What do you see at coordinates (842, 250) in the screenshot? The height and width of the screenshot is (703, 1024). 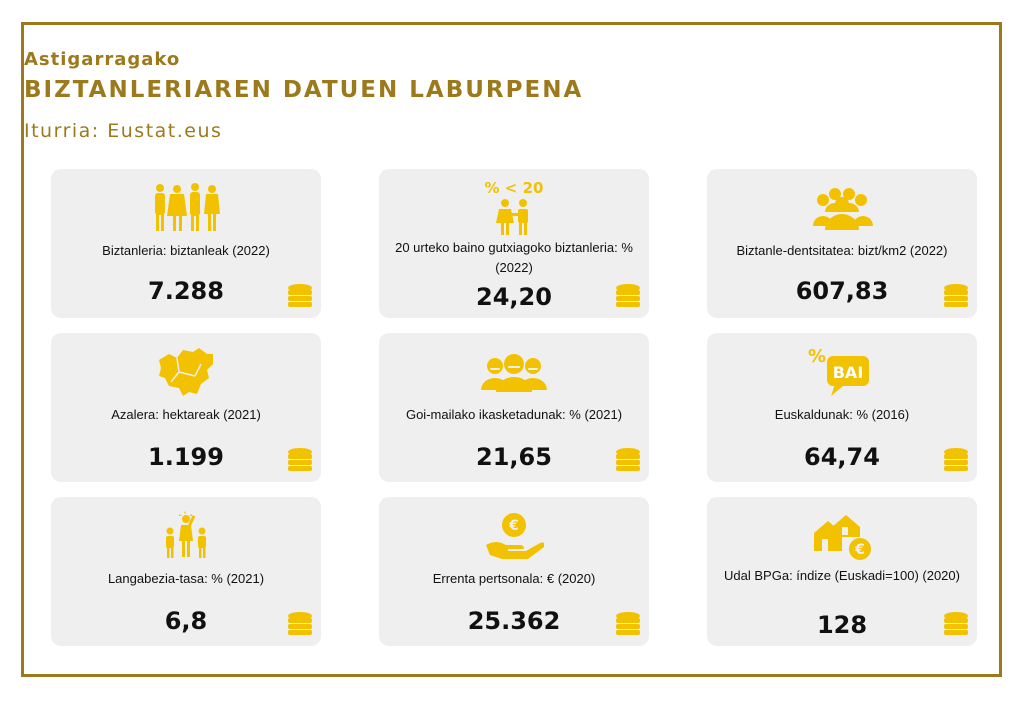 I see `card-label: Biztanle-dentsitatea: bizt/km2 (2022)` at bounding box center [842, 250].